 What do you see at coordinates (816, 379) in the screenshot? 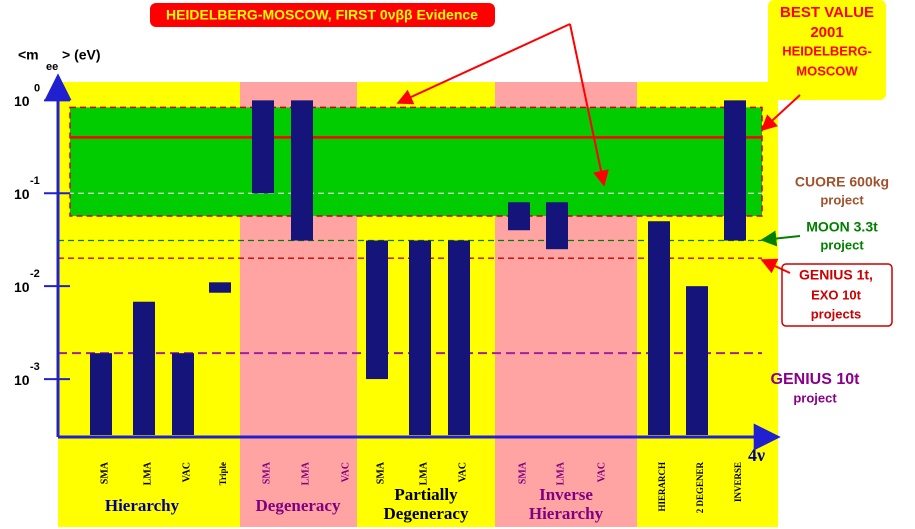
I see `sensitivity-label: GENIUS 10t` at bounding box center [816, 379].